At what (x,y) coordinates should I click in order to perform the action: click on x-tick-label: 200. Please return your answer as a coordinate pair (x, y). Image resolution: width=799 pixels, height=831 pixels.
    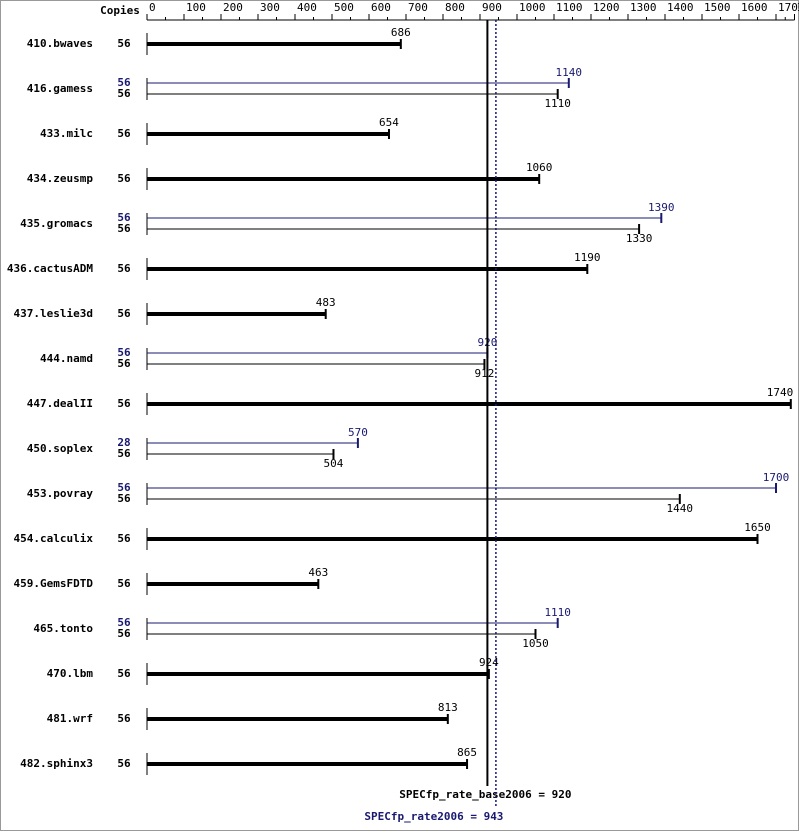
    Looking at the image, I should click on (233, 7).